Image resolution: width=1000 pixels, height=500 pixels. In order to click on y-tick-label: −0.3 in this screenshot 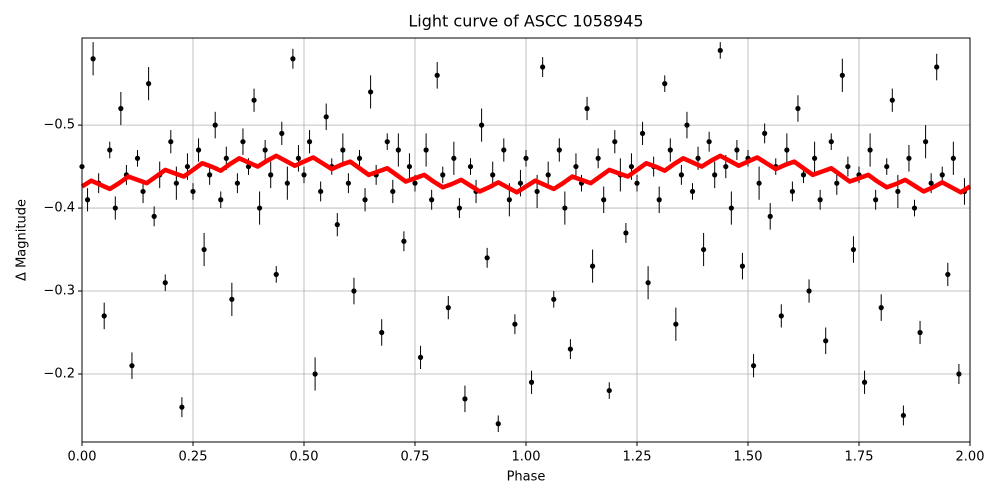, I will do `click(59, 291)`.